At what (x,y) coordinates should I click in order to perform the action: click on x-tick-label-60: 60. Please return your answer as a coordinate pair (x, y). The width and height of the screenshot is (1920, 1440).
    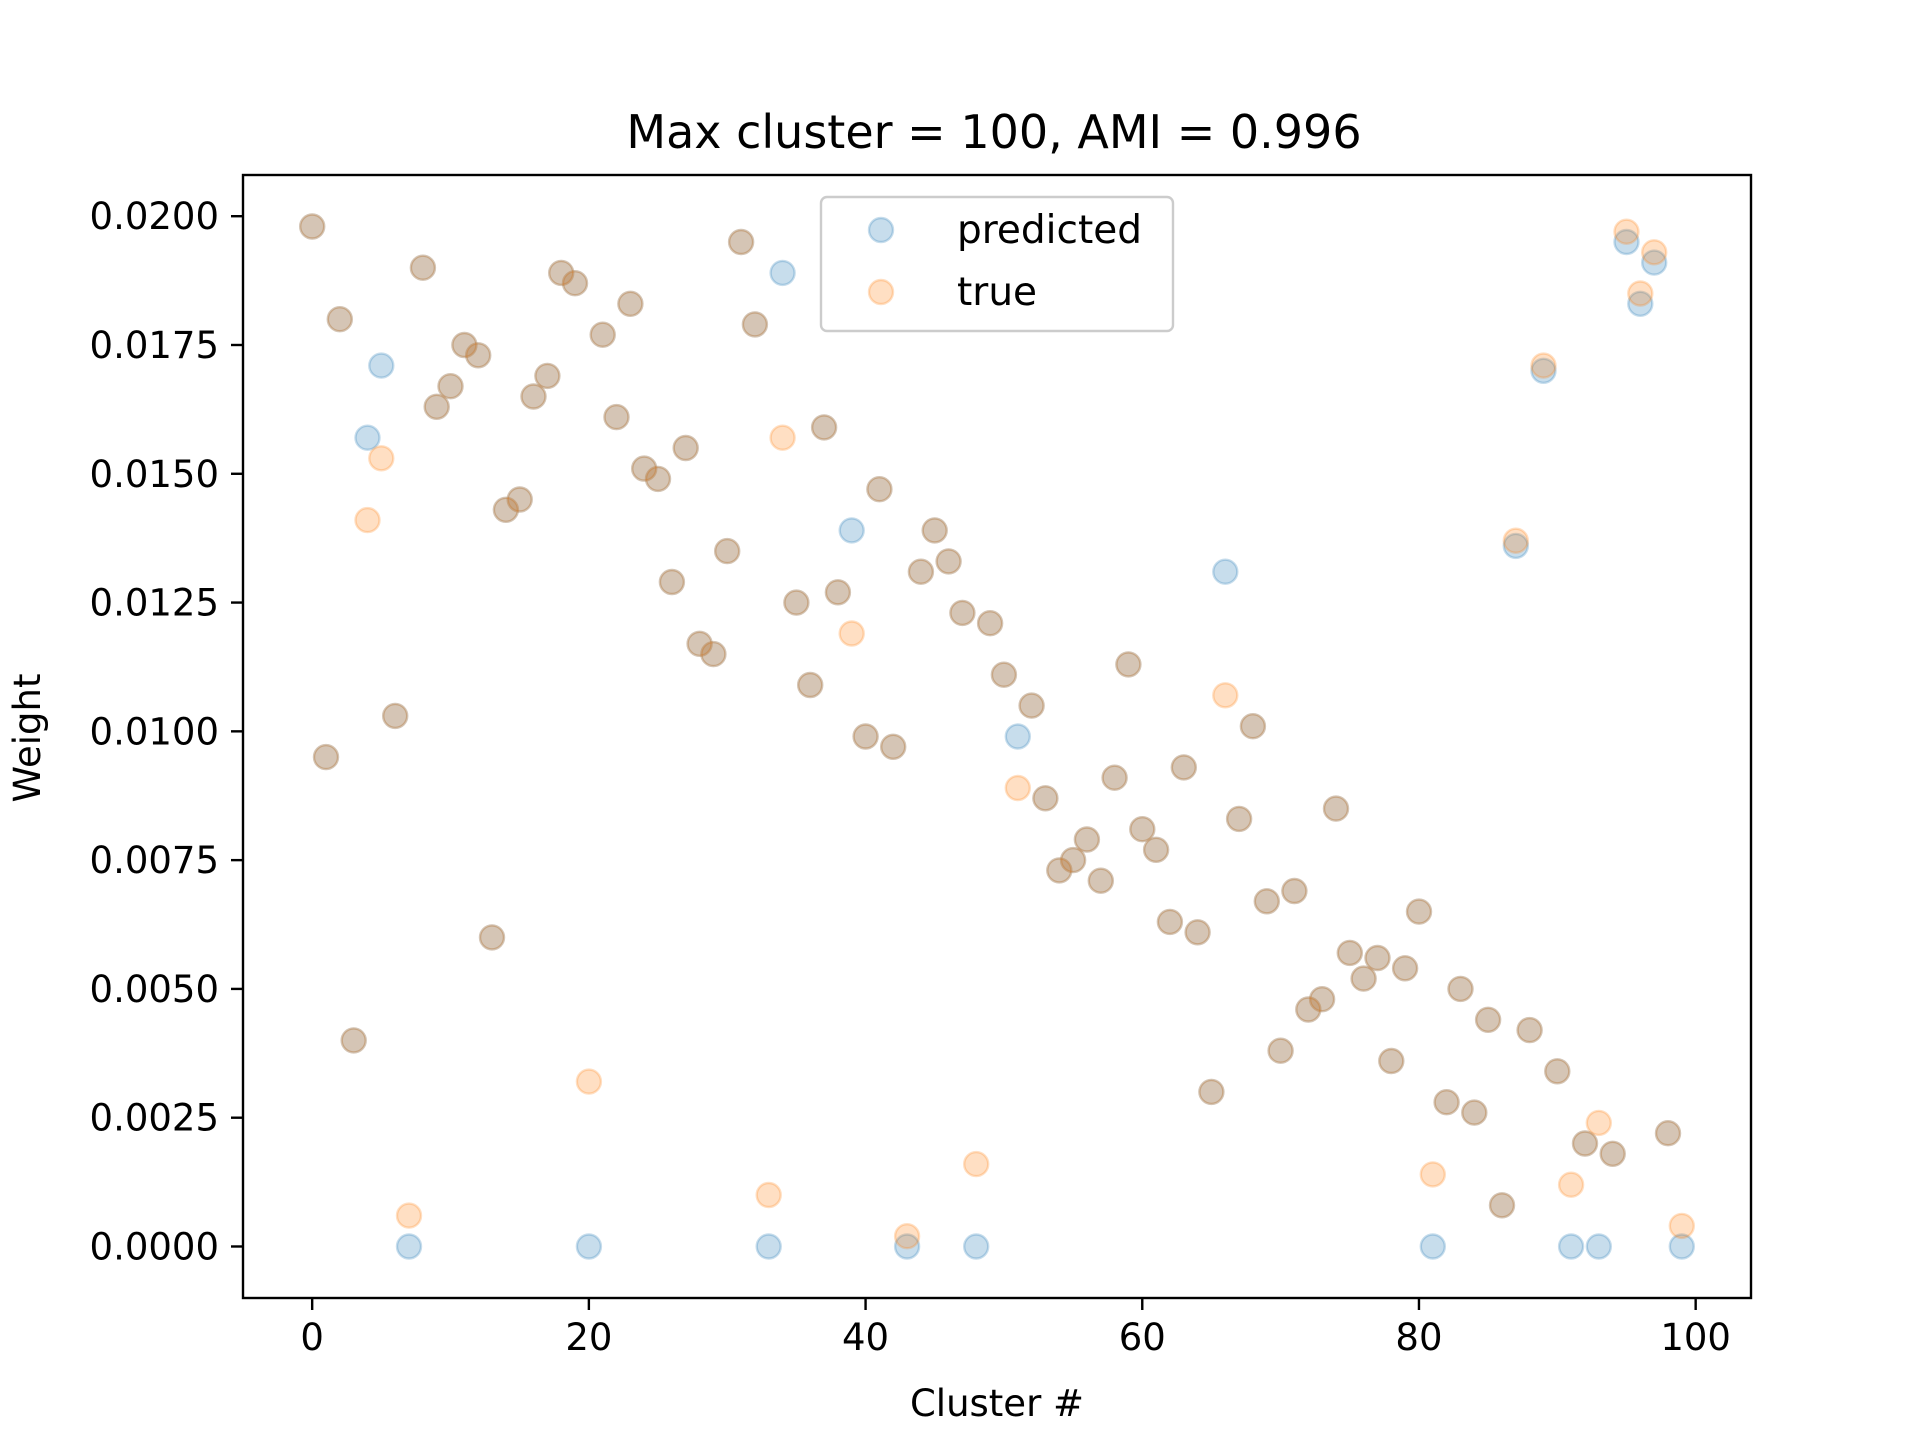
    Looking at the image, I should click on (1142, 1337).